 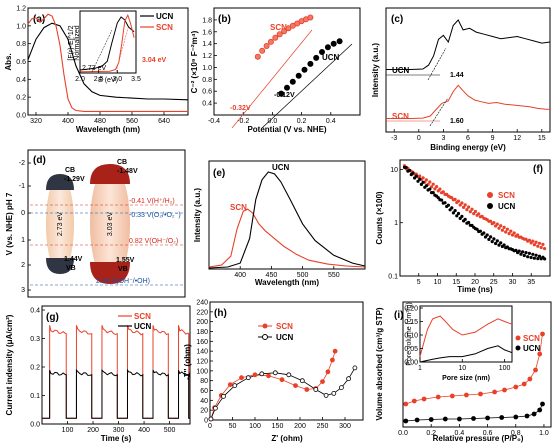 What do you see at coordinates (457, 121) in the screenshot?
I see `panel-c-scn-vb: 1.60` at bounding box center [457, 121].